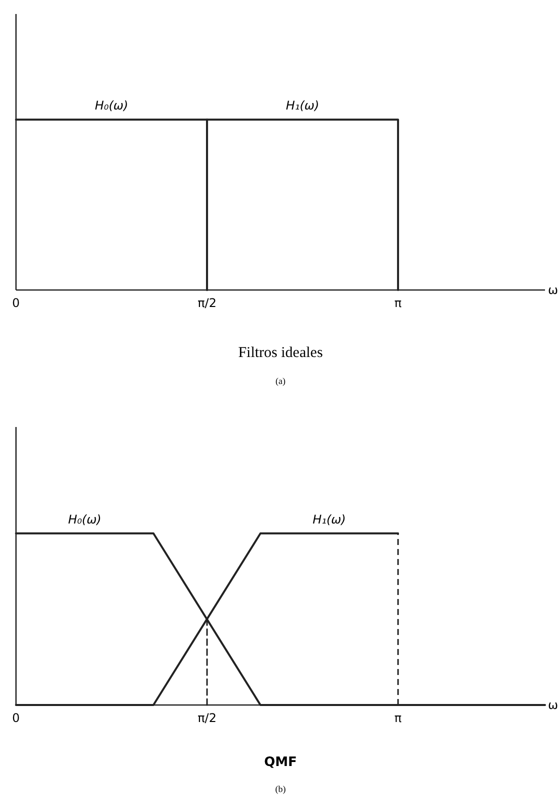  I want to click on text: (a), so click(281, 381).